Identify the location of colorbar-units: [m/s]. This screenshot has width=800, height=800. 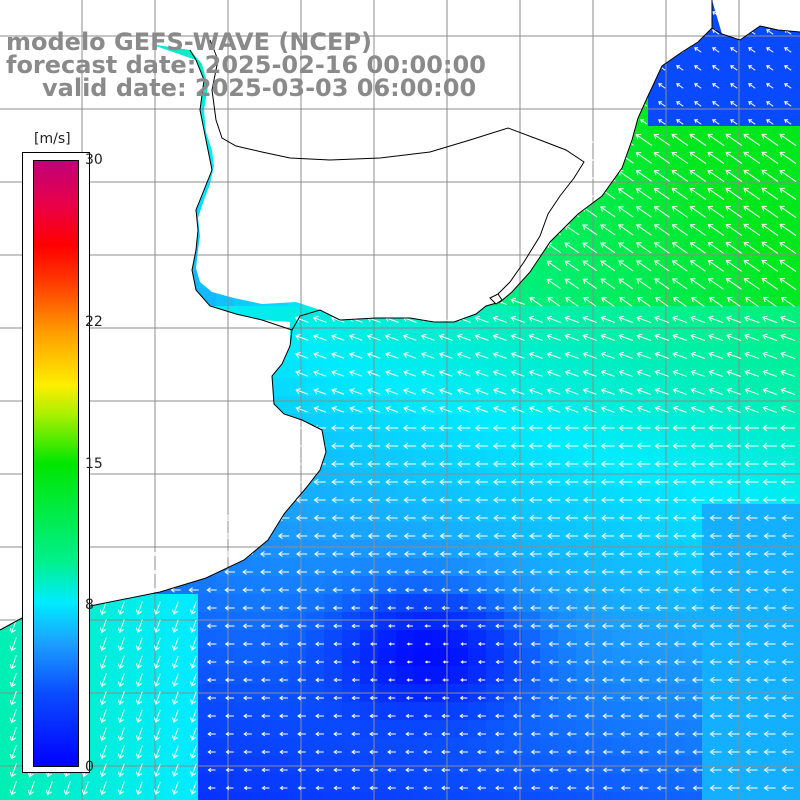
(52, 139).